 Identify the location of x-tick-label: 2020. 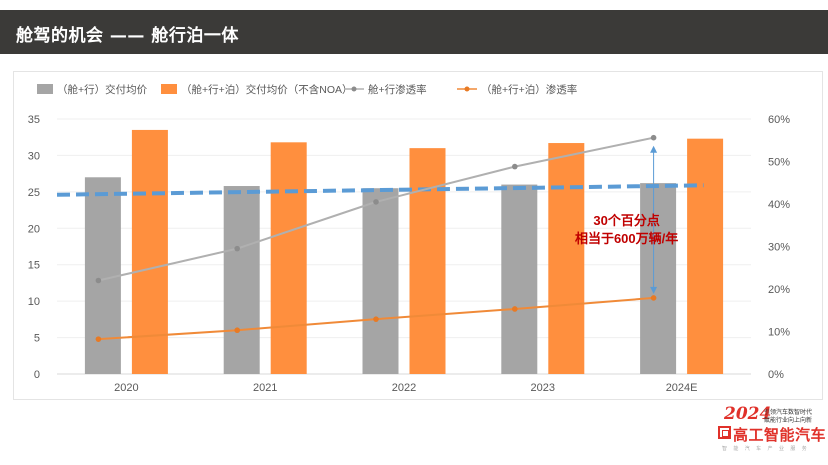
(126, 388).